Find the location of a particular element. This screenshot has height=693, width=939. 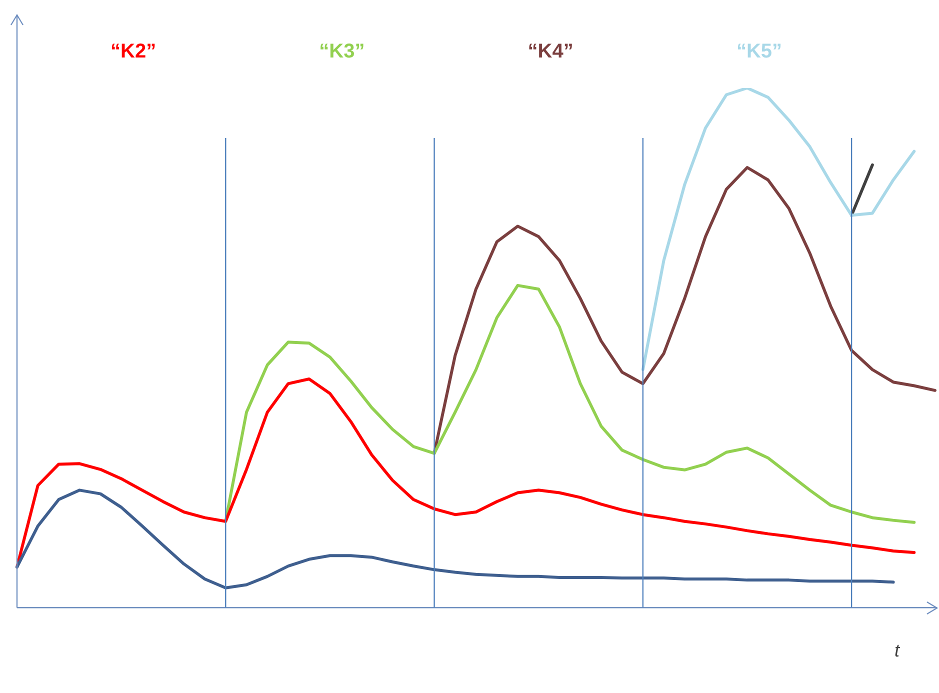

series-label: “K5” is located at coordinates (759, 51).